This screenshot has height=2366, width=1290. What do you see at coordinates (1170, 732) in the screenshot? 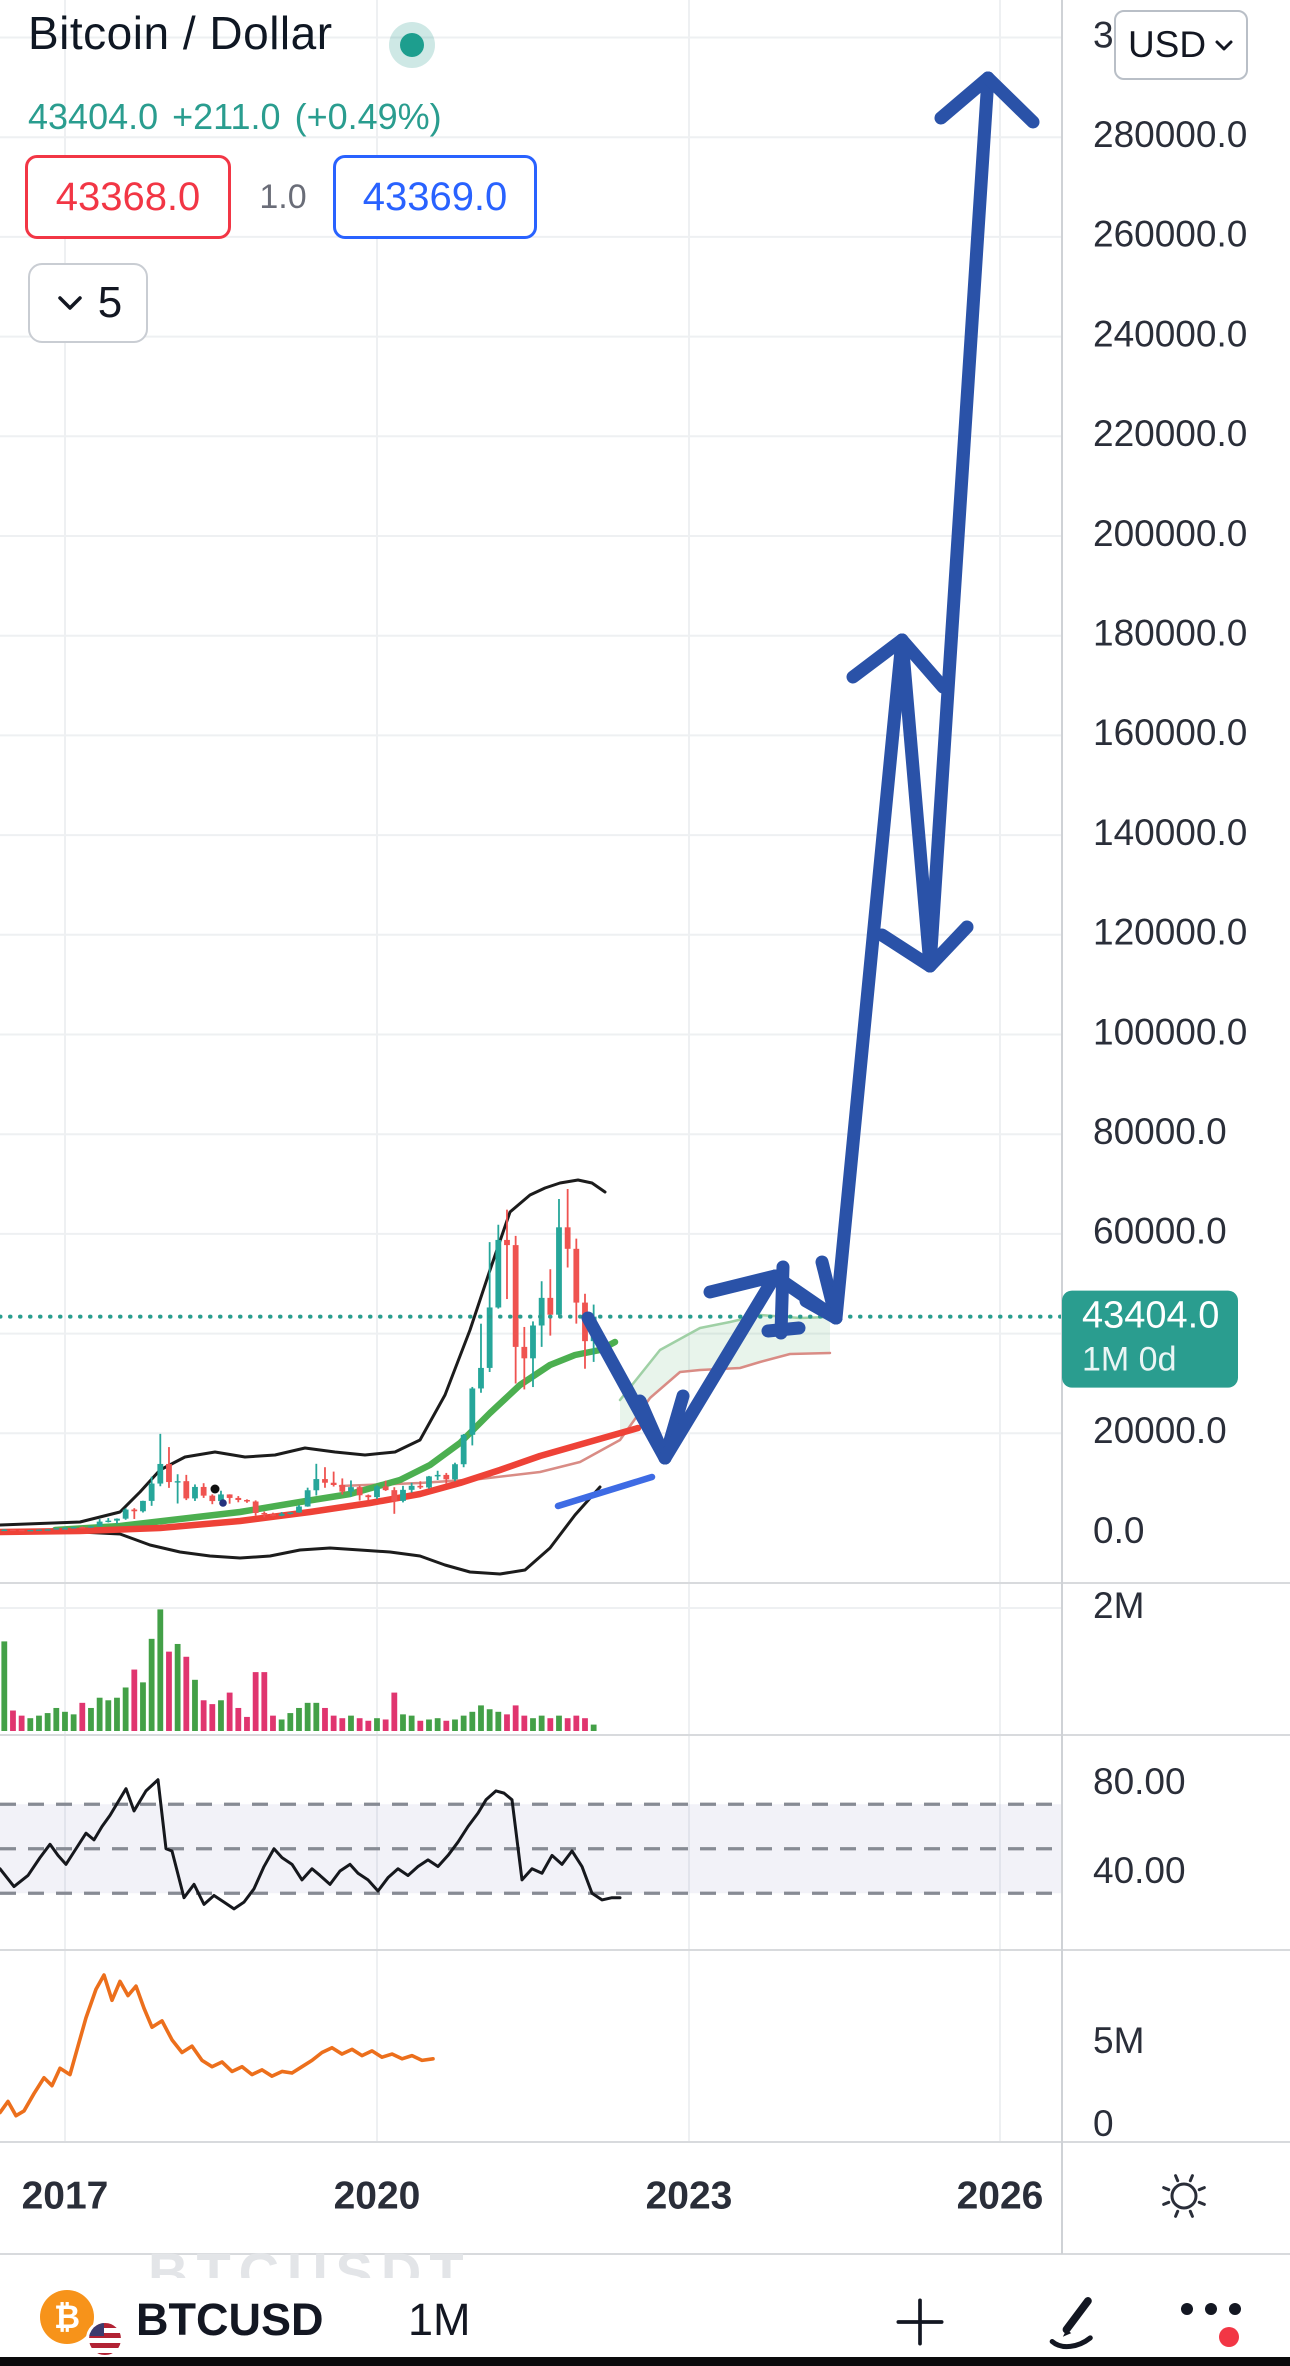
I see `svg-text: 160000.0` at bounding box center [1170, 732].